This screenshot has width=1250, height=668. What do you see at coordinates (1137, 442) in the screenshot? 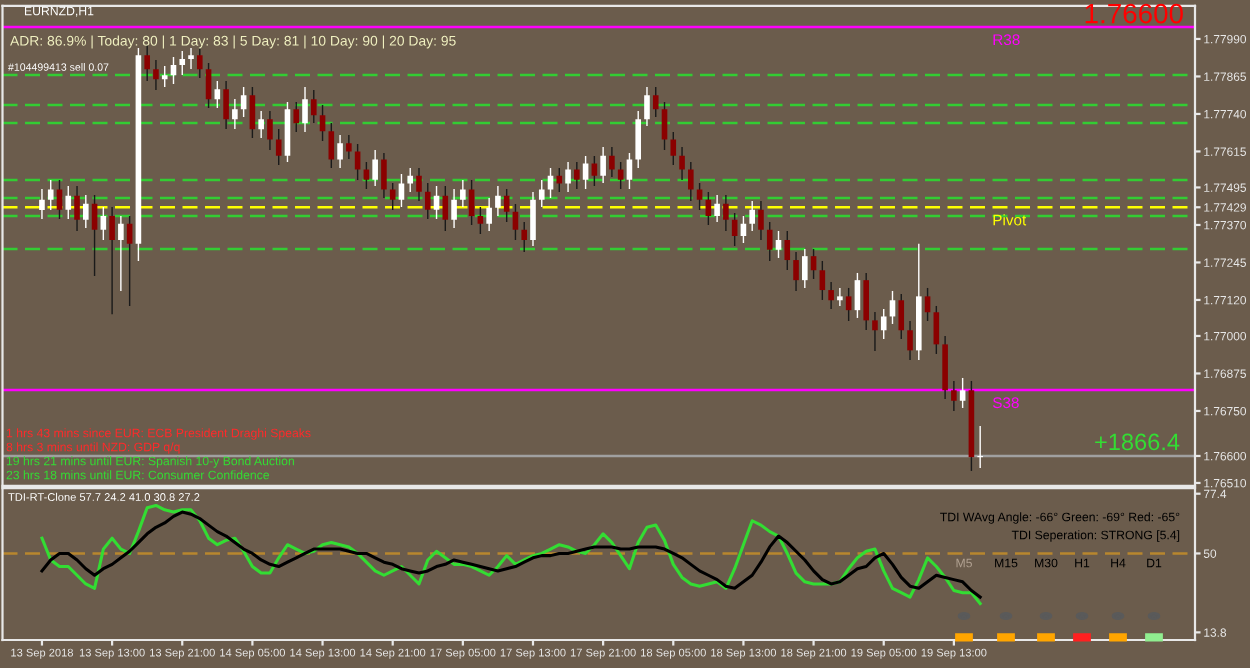
I see `annotation: +1866.4` at bounding box center [1137, 442].